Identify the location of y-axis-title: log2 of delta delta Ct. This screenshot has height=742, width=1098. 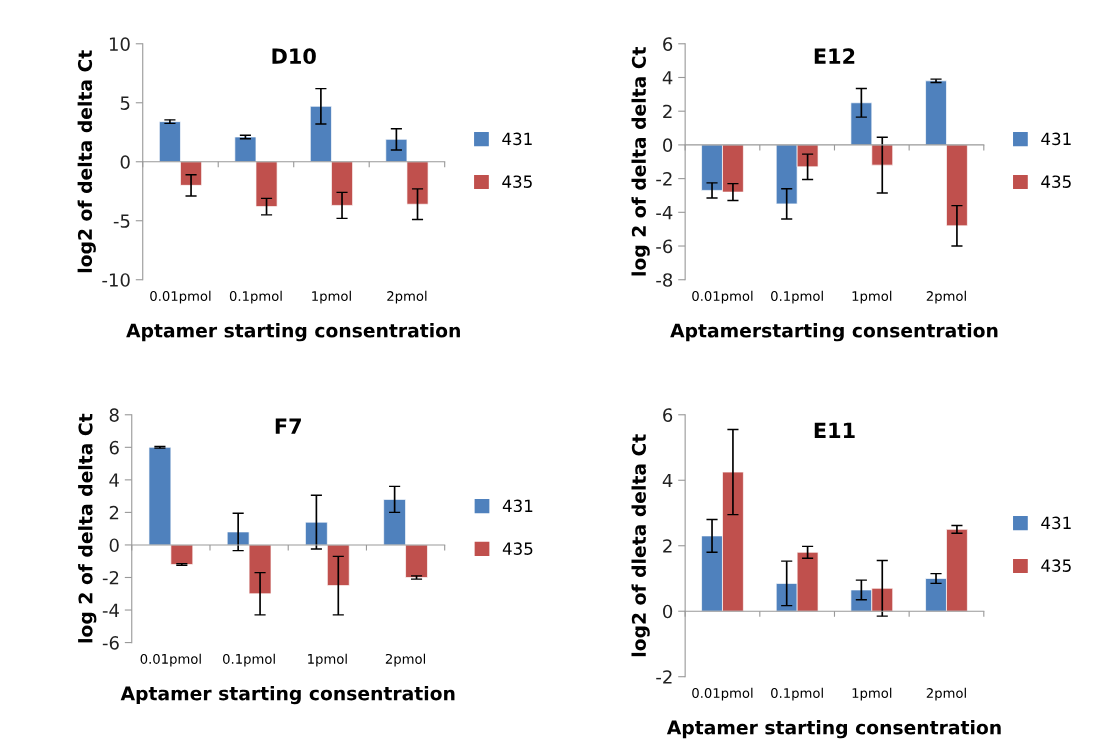
(86, 161).